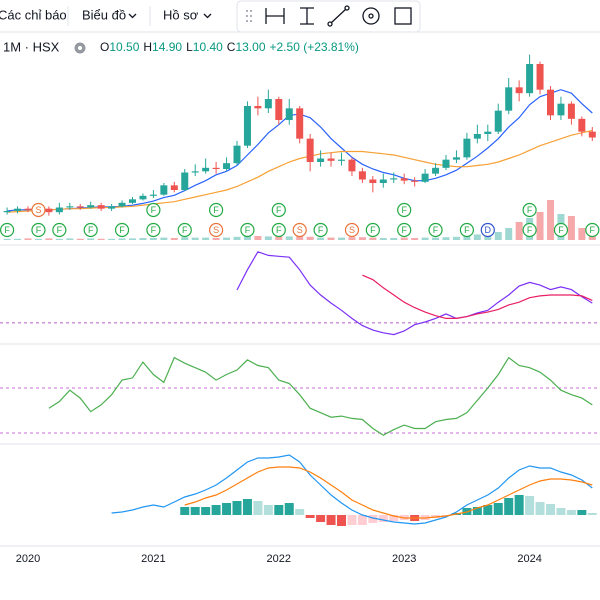 Image resolution: width=600 pixels, height=600 pixels. I want to click on x-axis-label: 2022, so click(279, 559).